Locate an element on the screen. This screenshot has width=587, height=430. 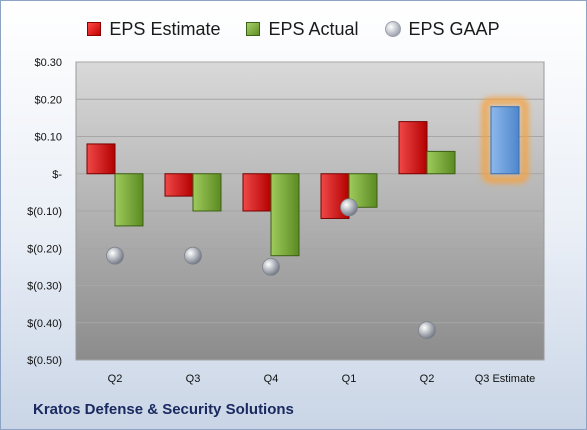
y-tick-label: $(0.40) is located at coordinates (44, 324).